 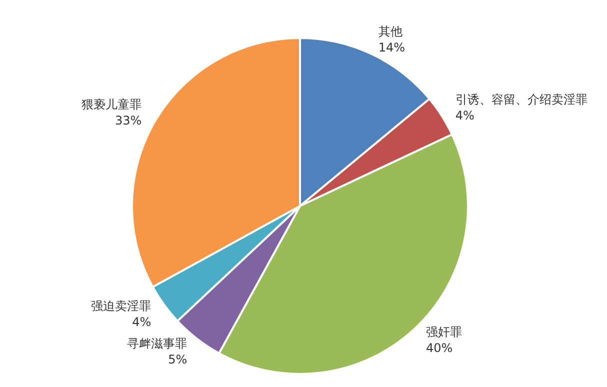 I want to click on data-label: 40%, so click(x=439, y=348).